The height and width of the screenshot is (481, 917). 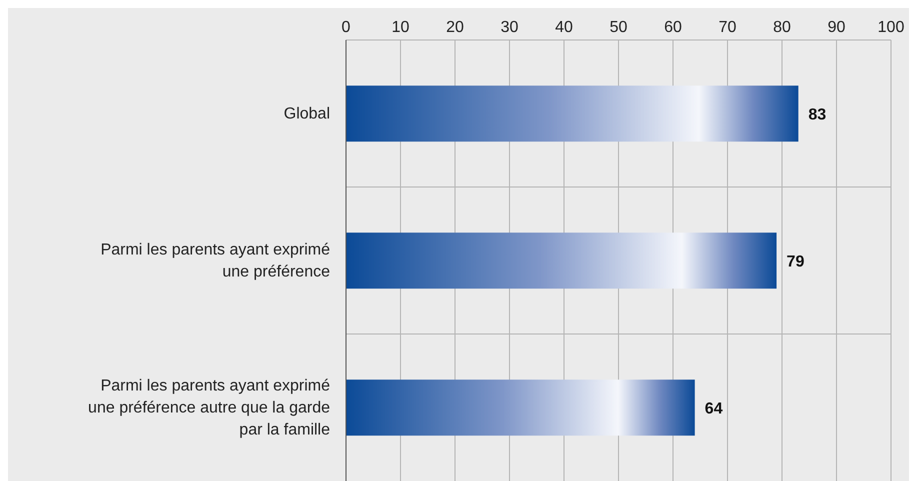 I want to click on x-tick-label: 80, so click(x=782, y=27).